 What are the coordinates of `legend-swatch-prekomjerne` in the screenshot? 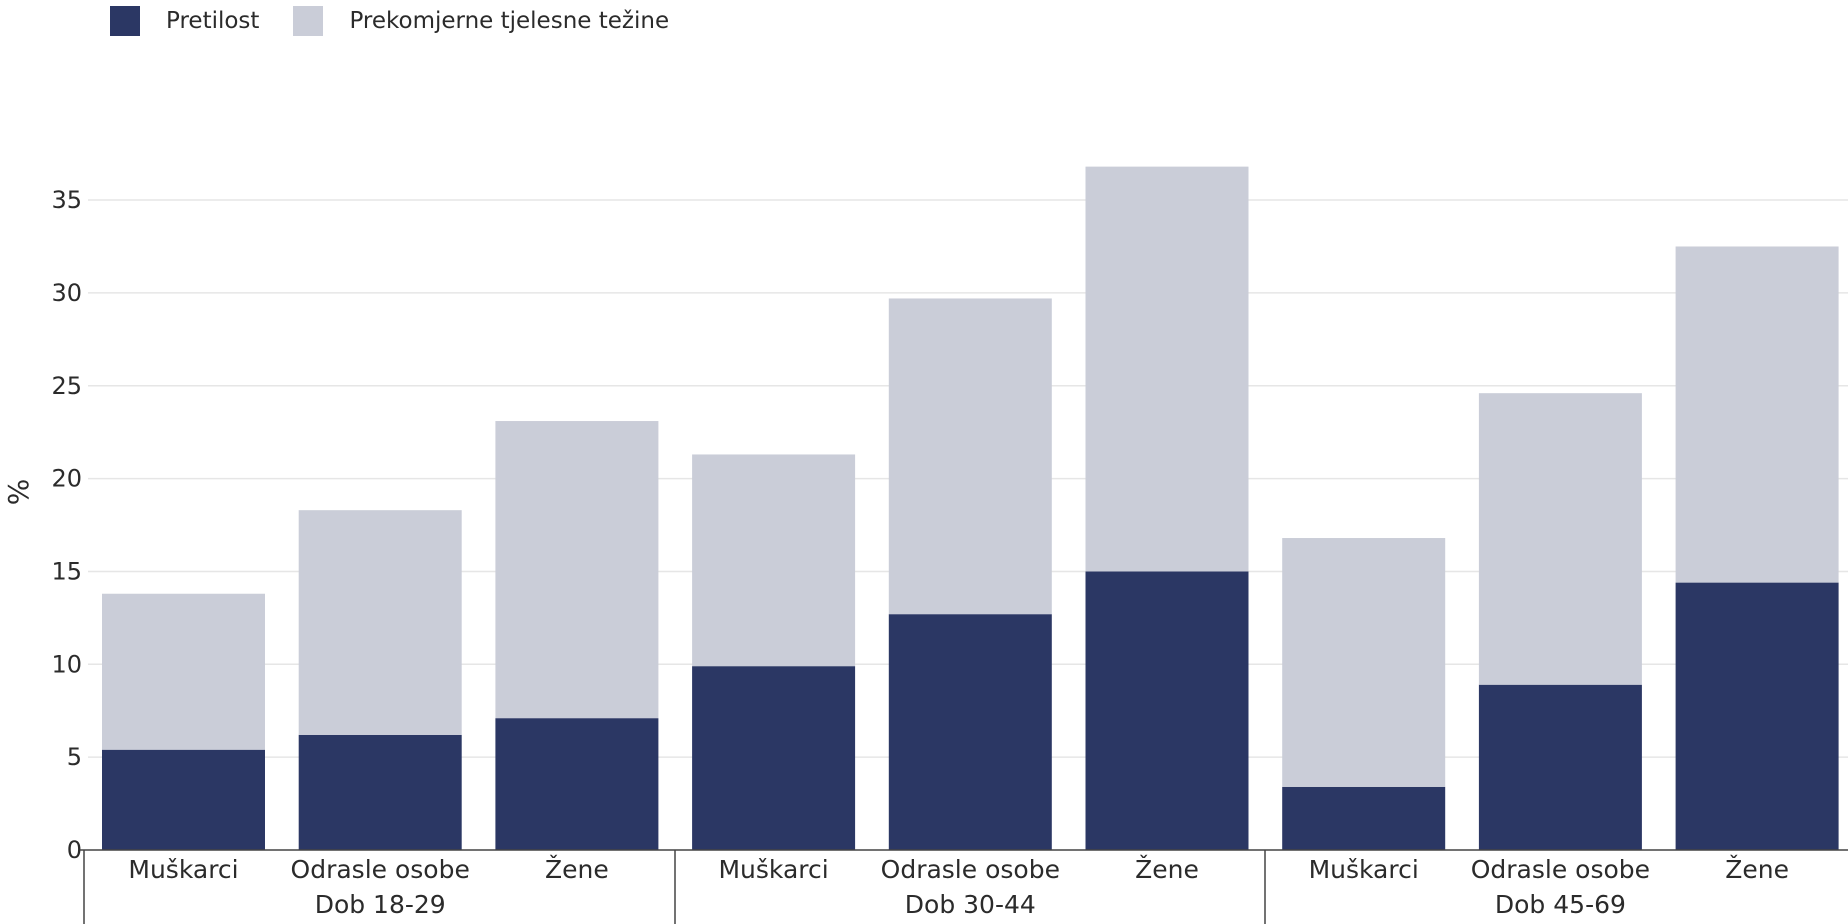 It's located at (308, 21).